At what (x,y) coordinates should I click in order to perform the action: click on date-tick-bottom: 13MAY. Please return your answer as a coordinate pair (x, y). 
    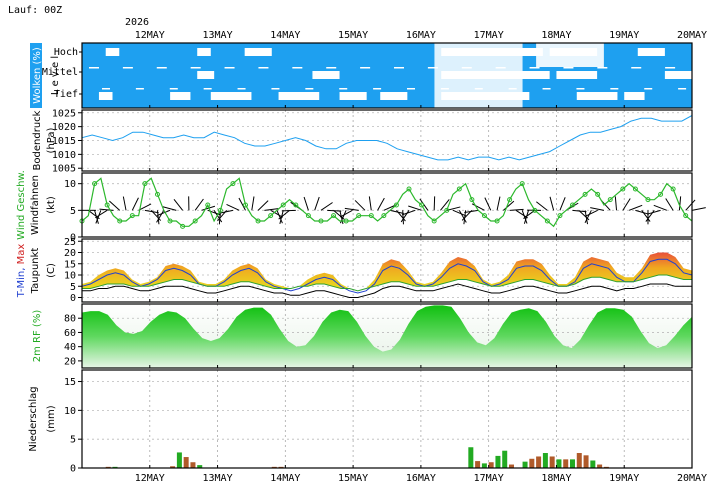
    Looking at the image, I should click on (218, 478).